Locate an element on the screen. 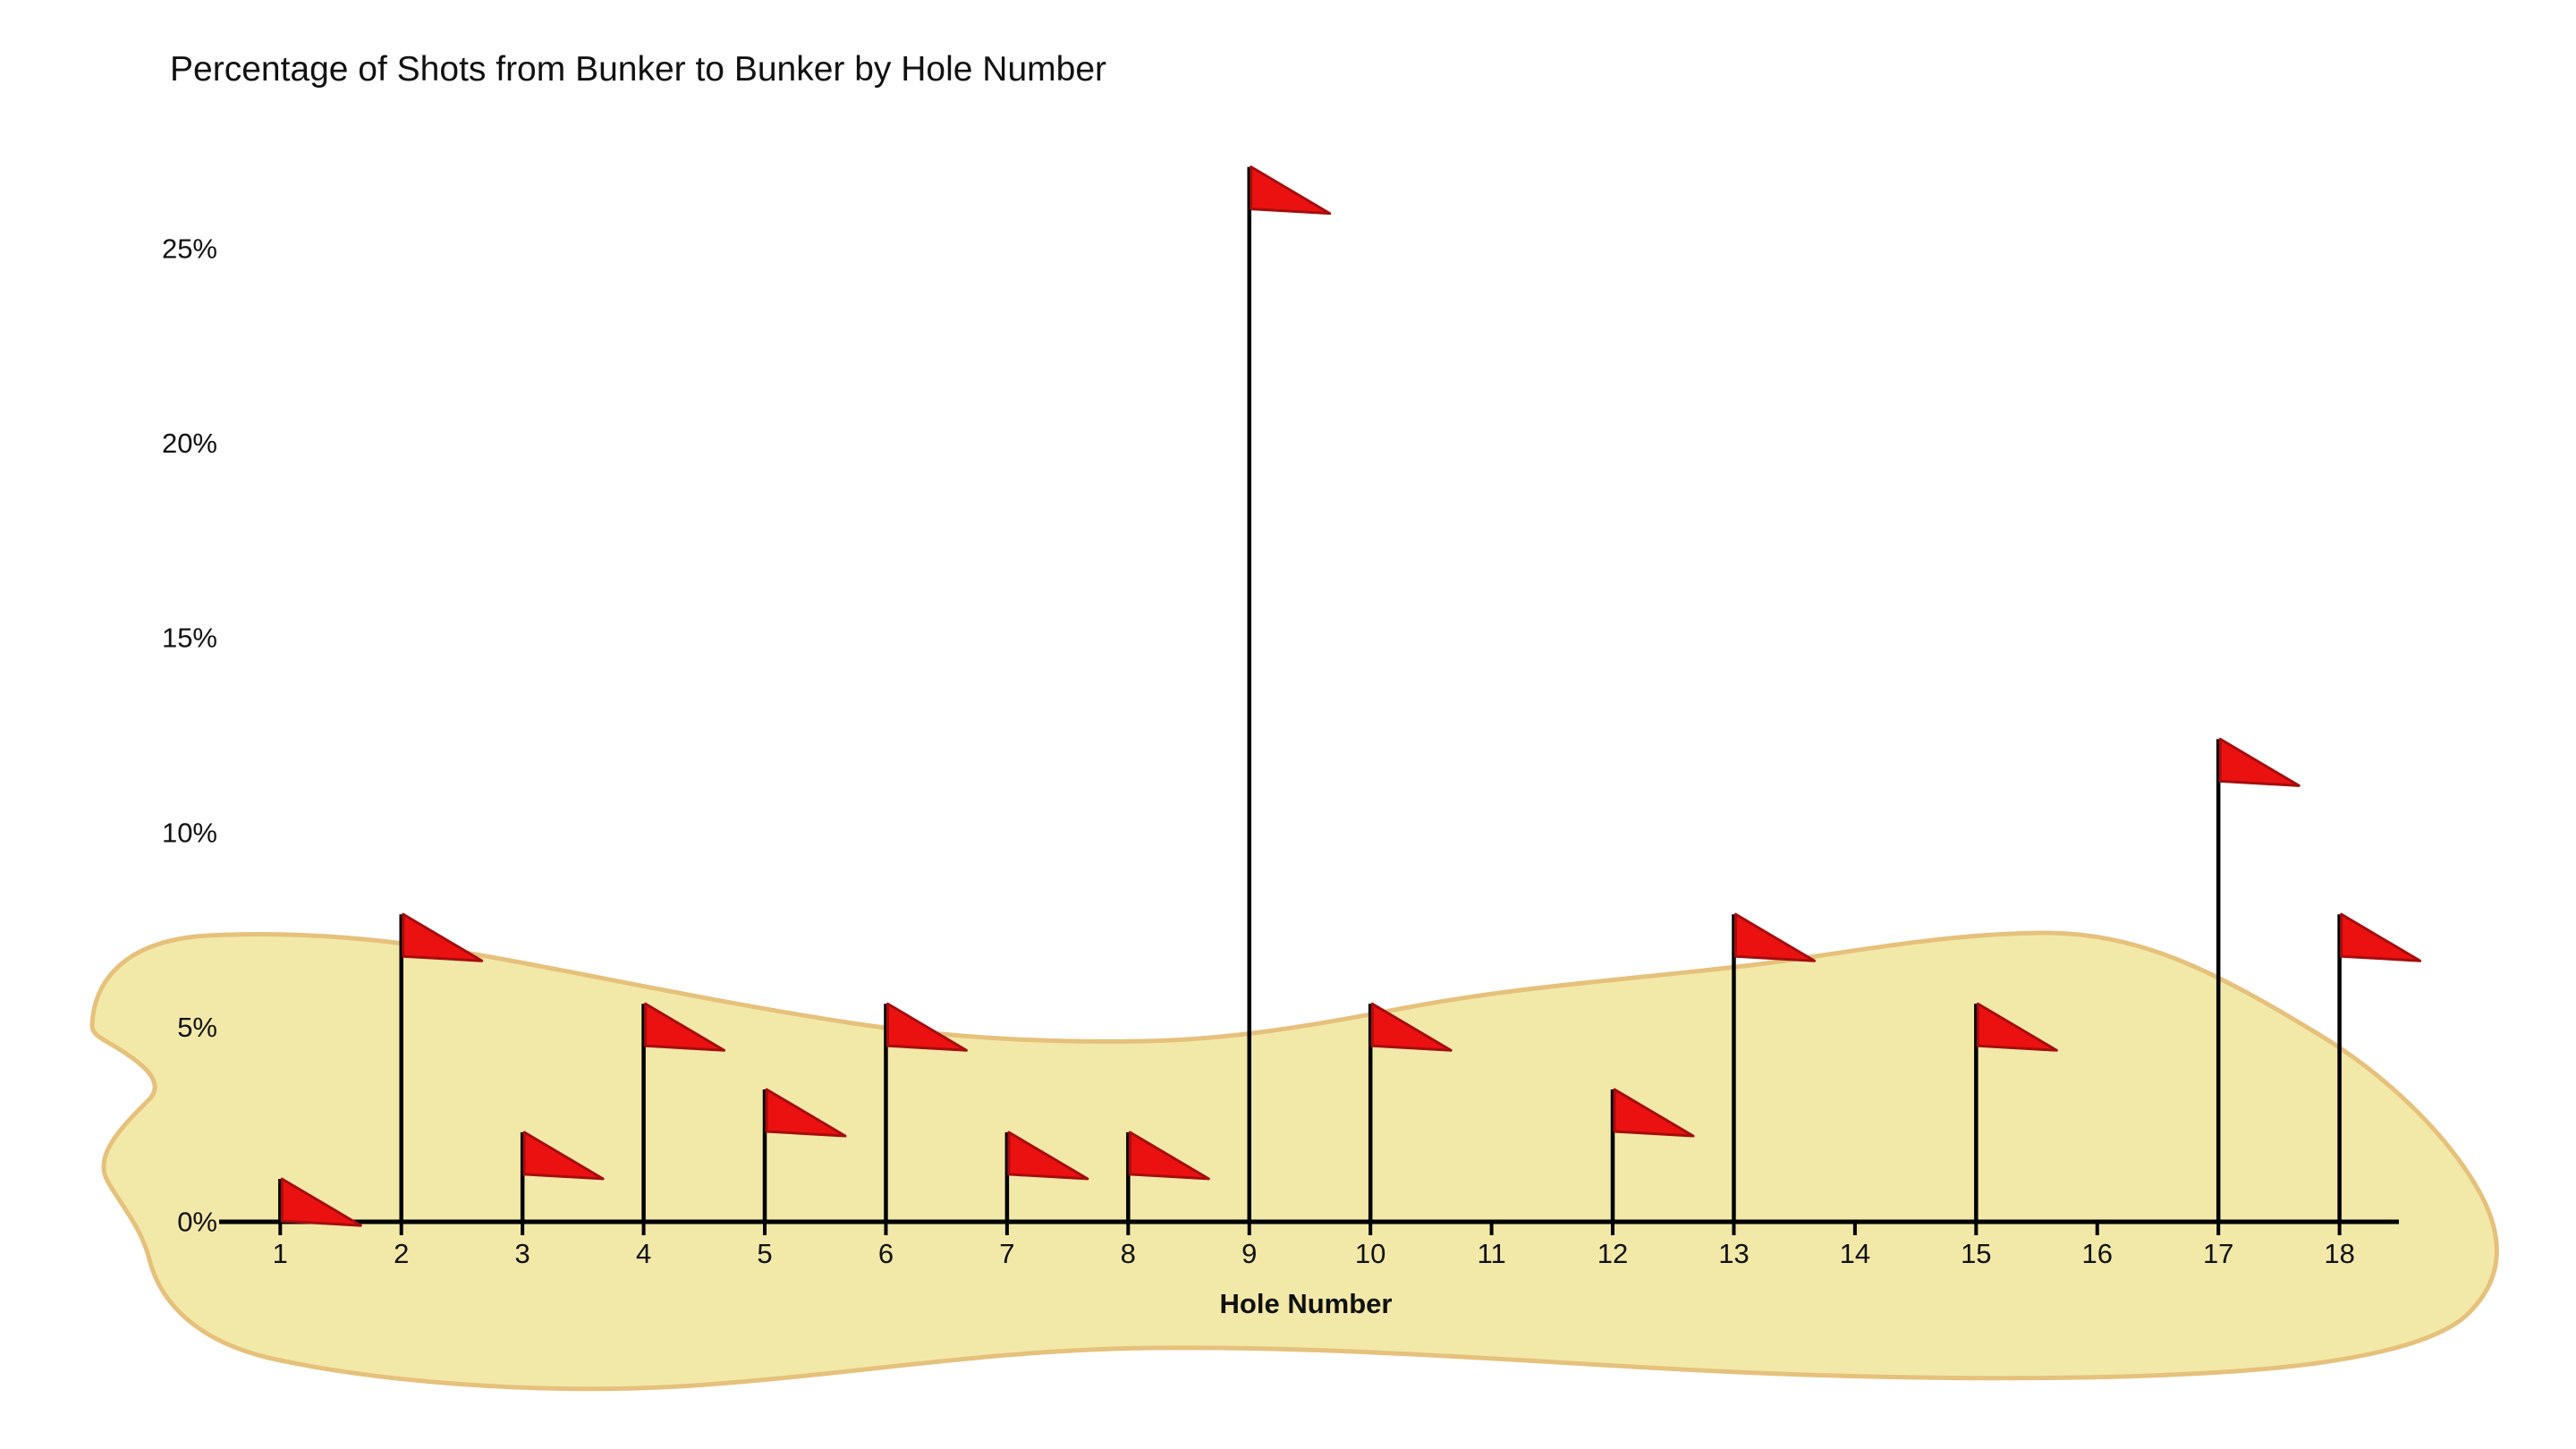 The height and width of the screenshot is (1449, 2576). y-tick-label-5pct: 5% is located at coordinates (197, 1027).